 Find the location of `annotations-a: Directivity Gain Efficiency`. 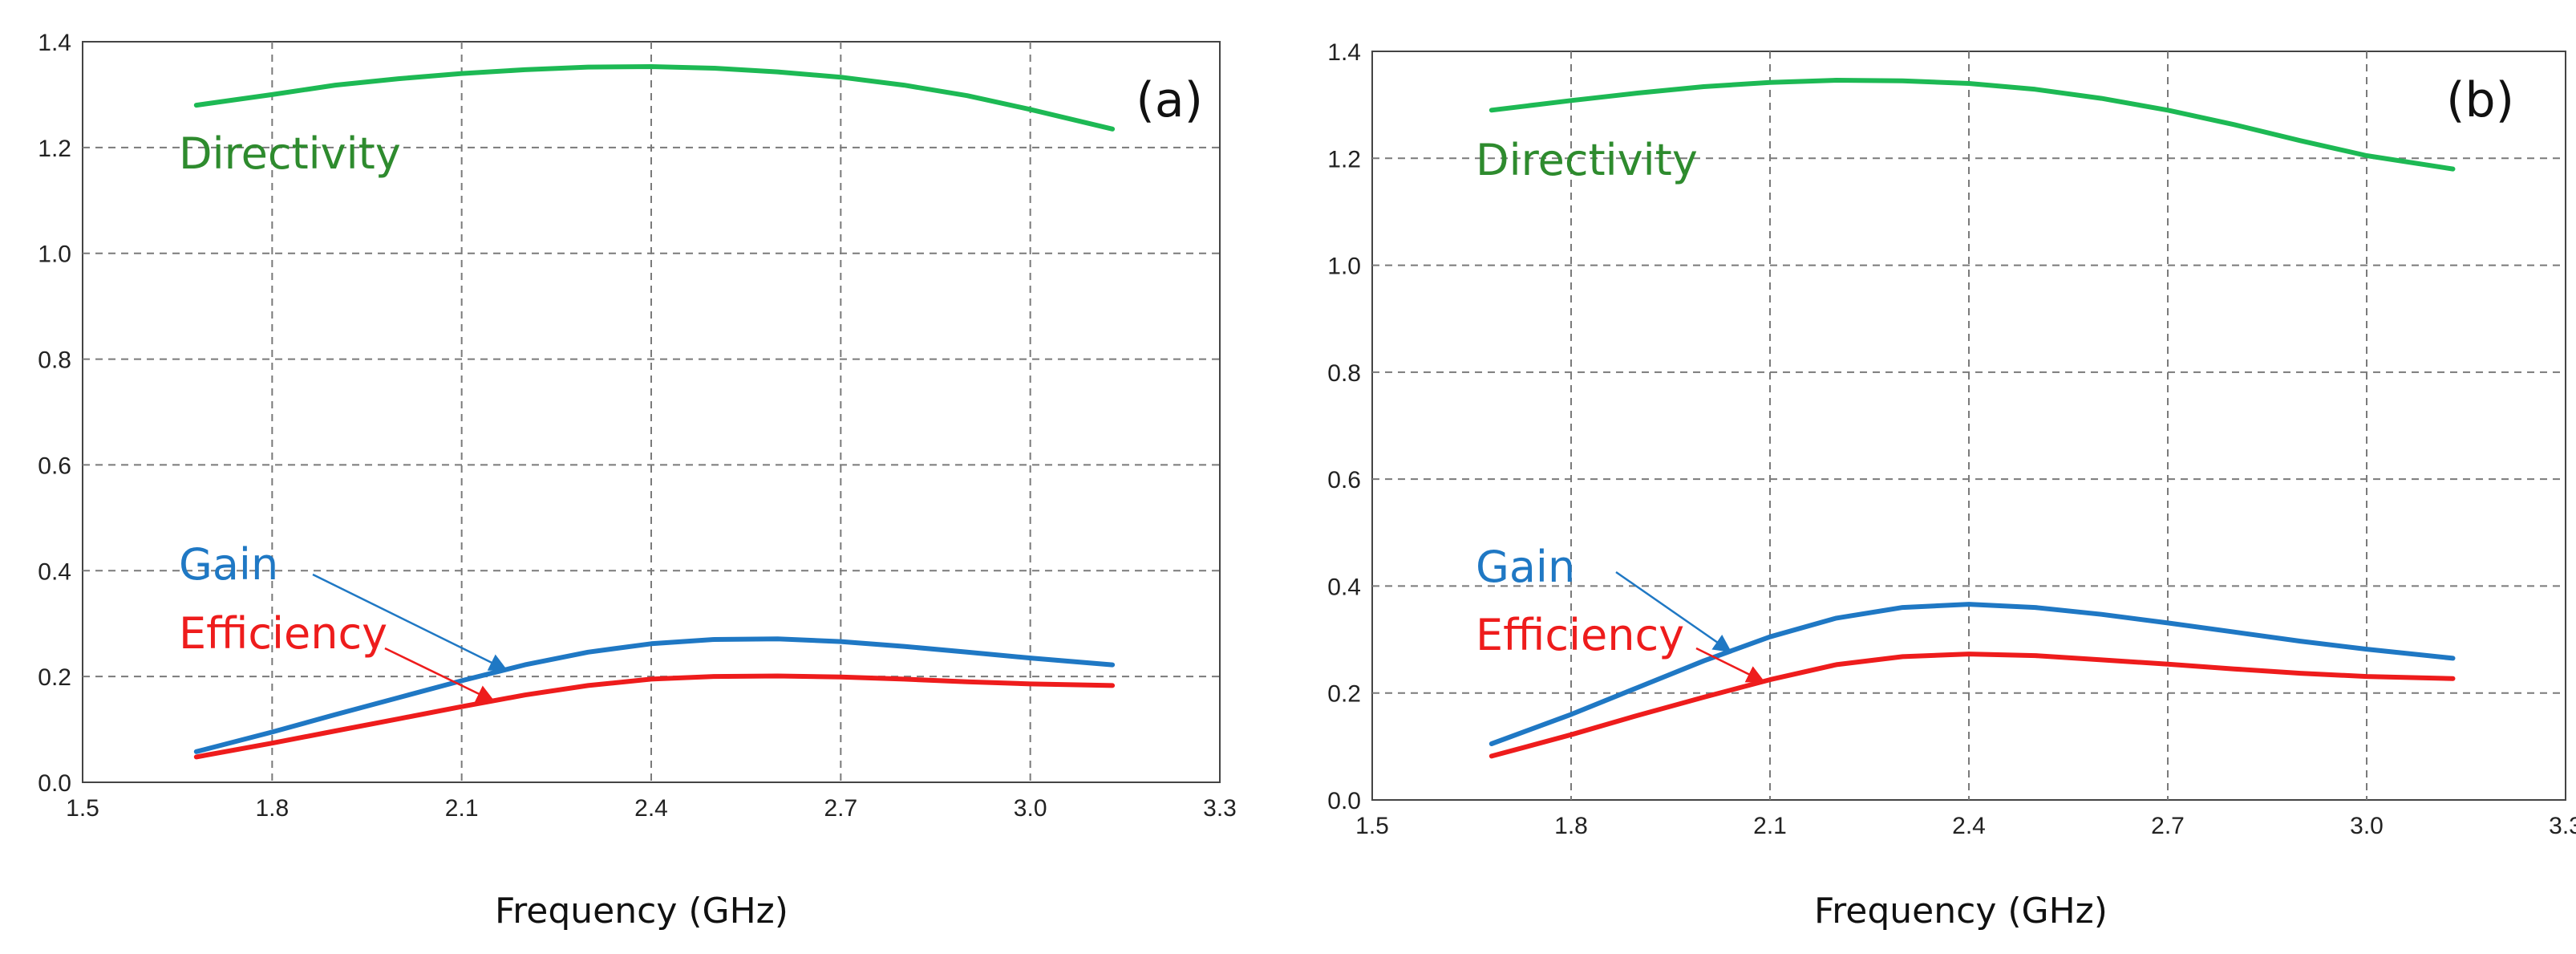

annotations-a: Directivity Gain Efficiency is located at coordinates (343, 415).